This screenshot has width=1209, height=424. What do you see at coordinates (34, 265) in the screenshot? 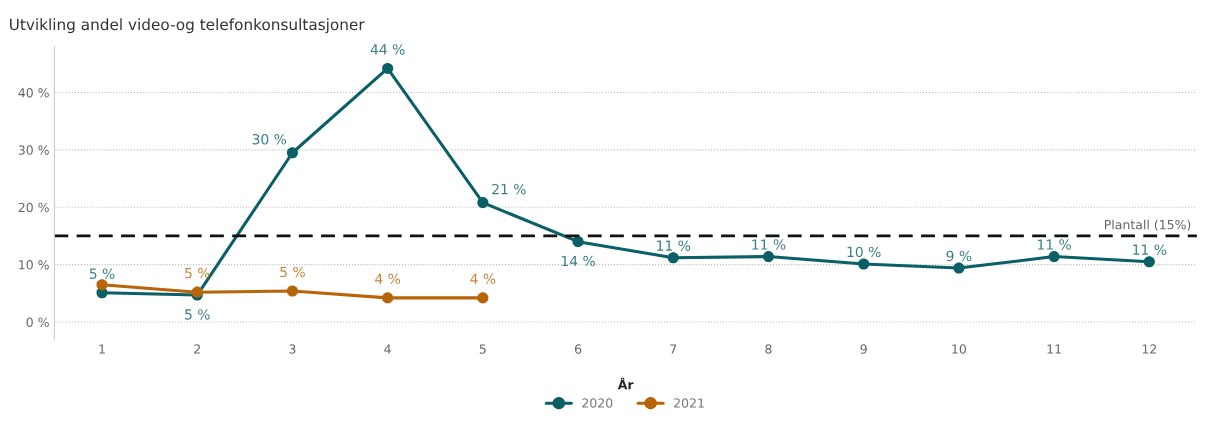
I see `y-tick-label: 10 %` at bounding box center [34, 265].